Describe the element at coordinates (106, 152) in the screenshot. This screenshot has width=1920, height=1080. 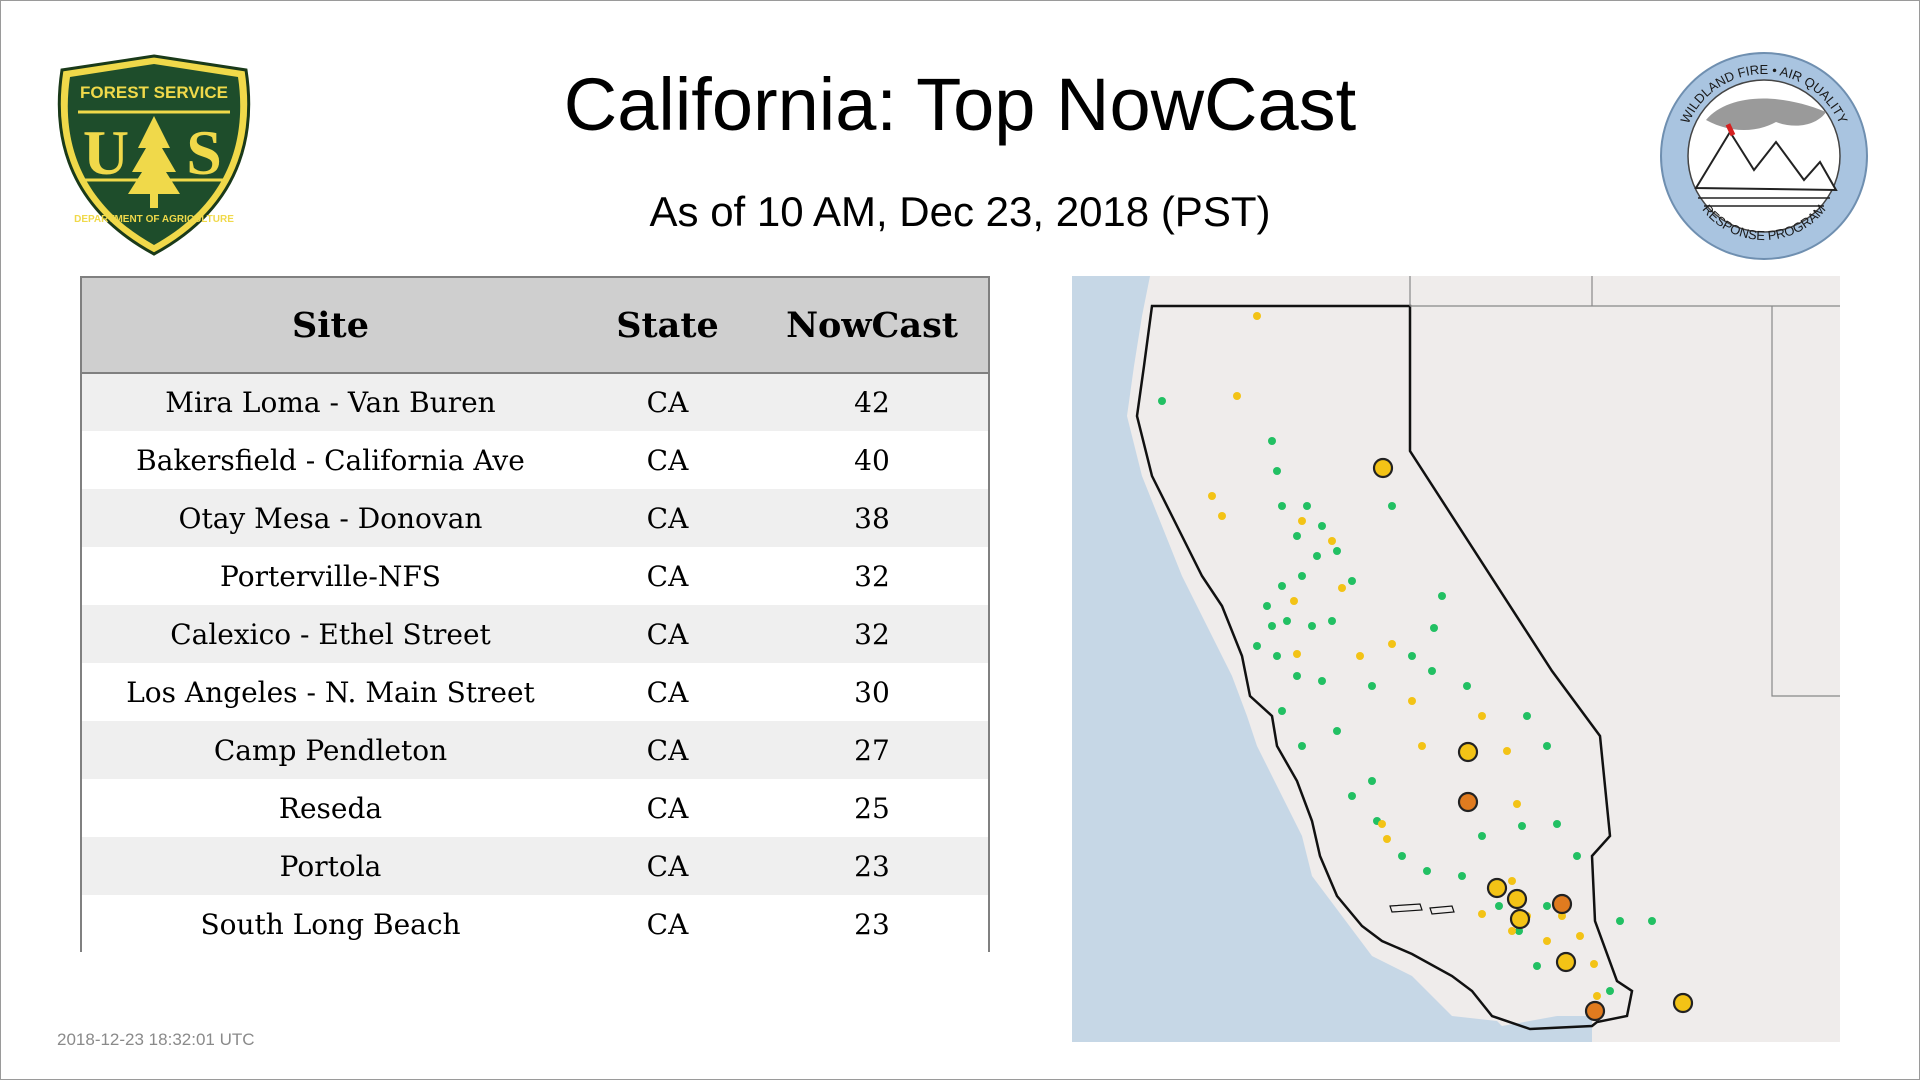
I see `svg-text: U` at that location.